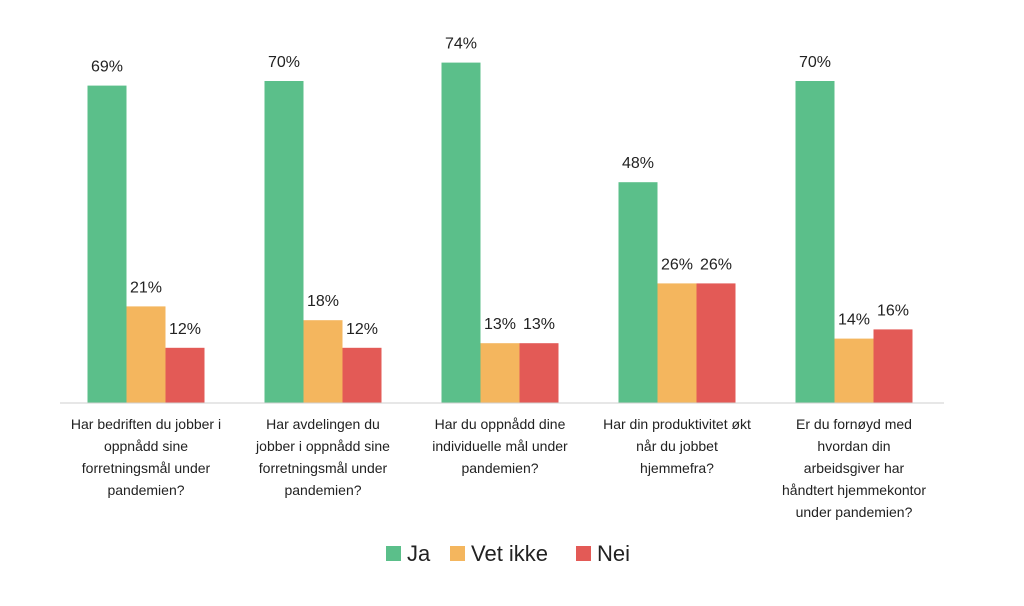 This screenshot has width=1024, height=606. Describe the element at coordinates (815, 62) in the screenshot. I see `value-label-ja-5: 70%` at that location.